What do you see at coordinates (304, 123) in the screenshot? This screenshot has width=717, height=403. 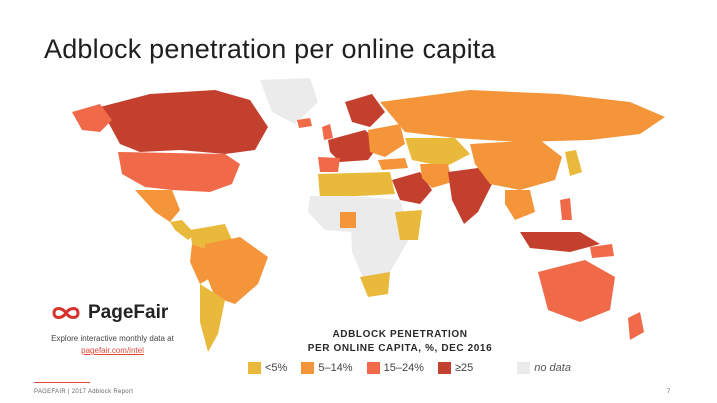 I see `region-iceland` at bounding box center [304, 123].